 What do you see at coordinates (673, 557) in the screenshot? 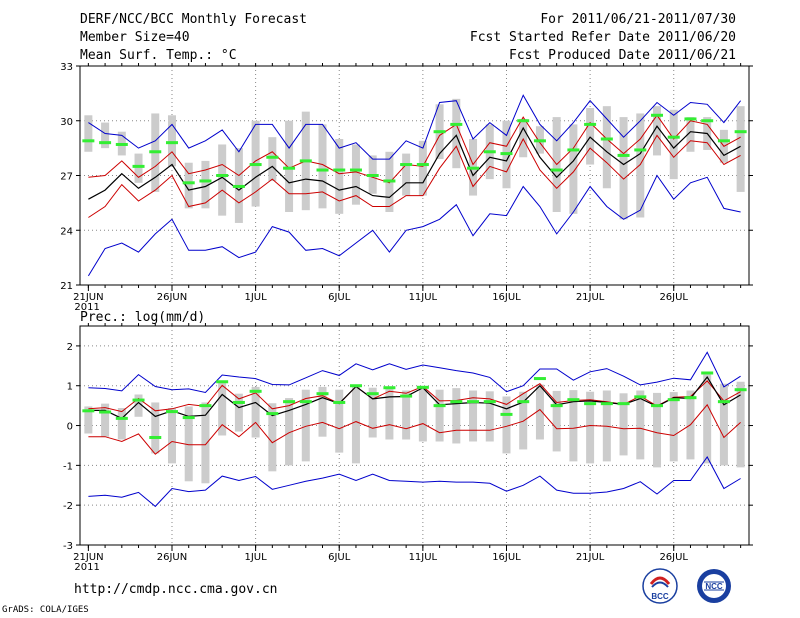
I see `x-tick-label: 26JUL` at bounding box center [673, 557].